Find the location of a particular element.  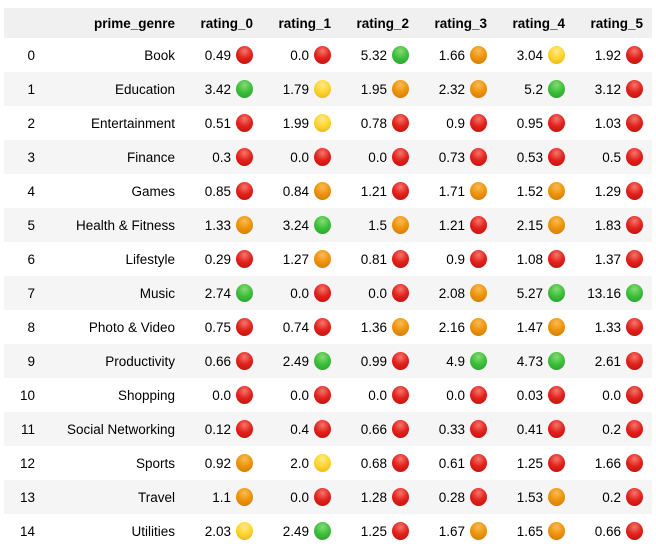

rating-value: 0.66 is located at coordinates (373, 429).